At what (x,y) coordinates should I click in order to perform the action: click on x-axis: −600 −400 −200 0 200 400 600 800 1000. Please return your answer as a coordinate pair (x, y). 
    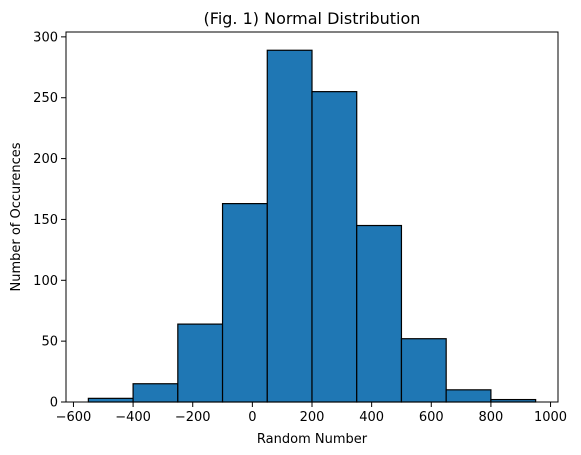
    Looking at the image, I should click on (311, 413).